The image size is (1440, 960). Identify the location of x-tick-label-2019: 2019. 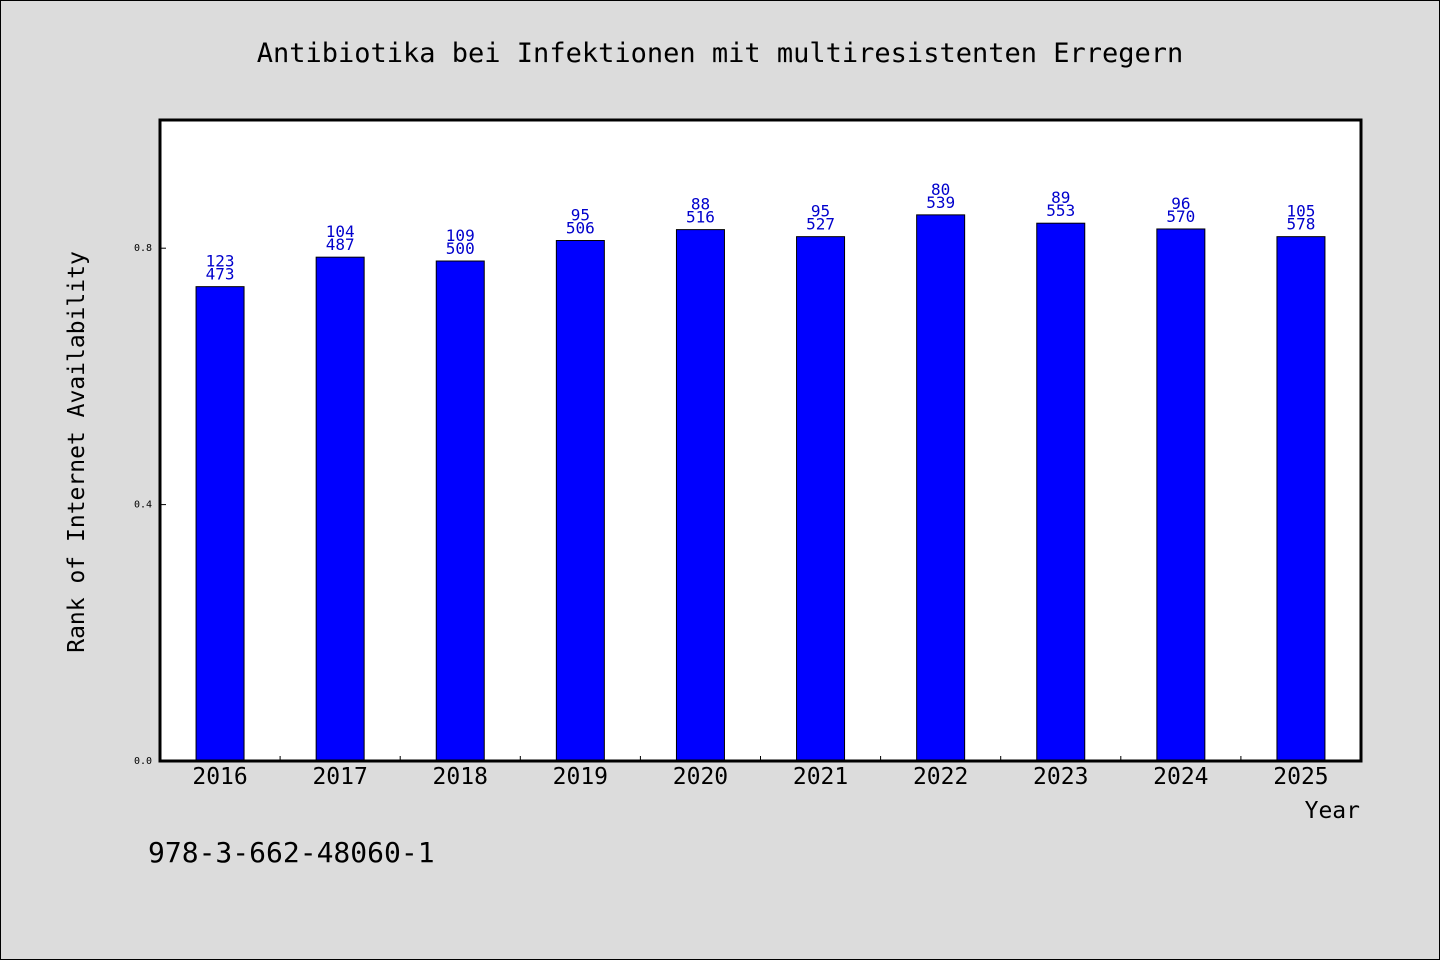
(580, 777).